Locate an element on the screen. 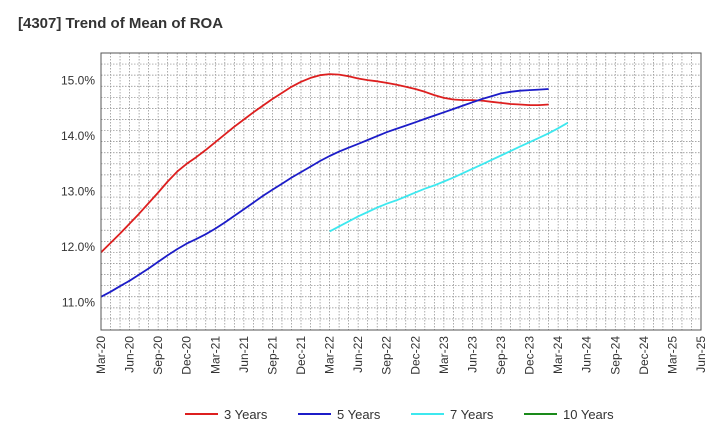 The height and width of the screenshot is (440, 720). x-tick-label: Mar-22 is located at coordinates (330, 355).